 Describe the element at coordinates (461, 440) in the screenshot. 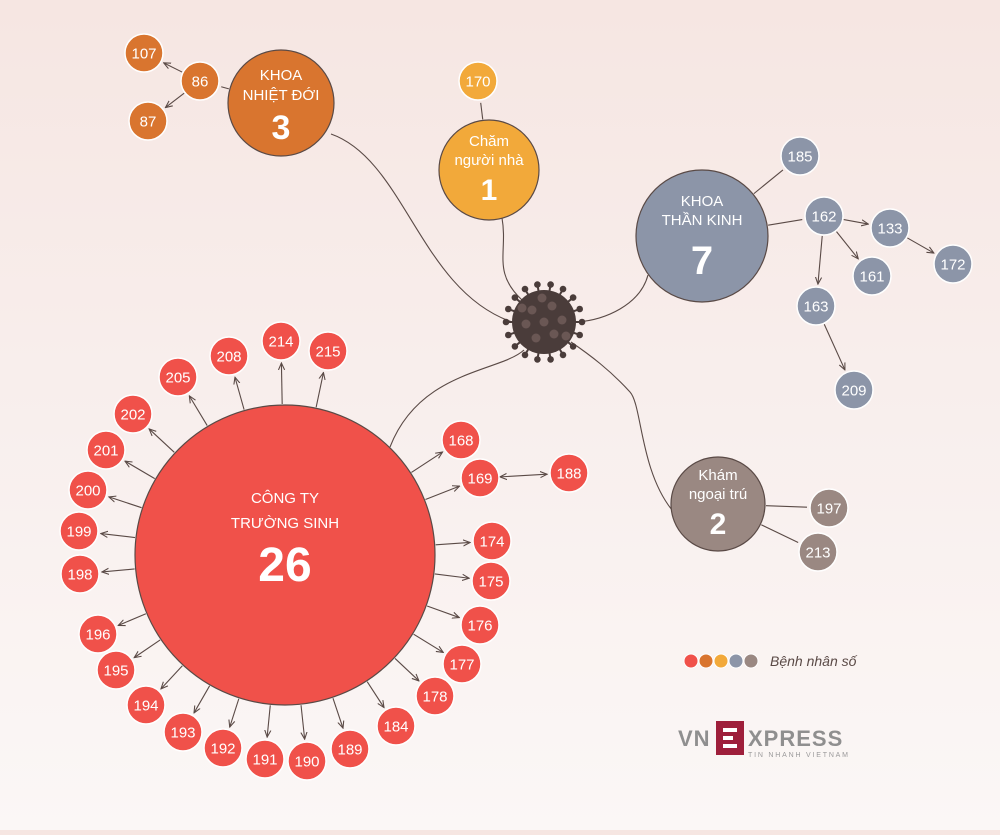

I see `patient-node-168: 168` at that location.